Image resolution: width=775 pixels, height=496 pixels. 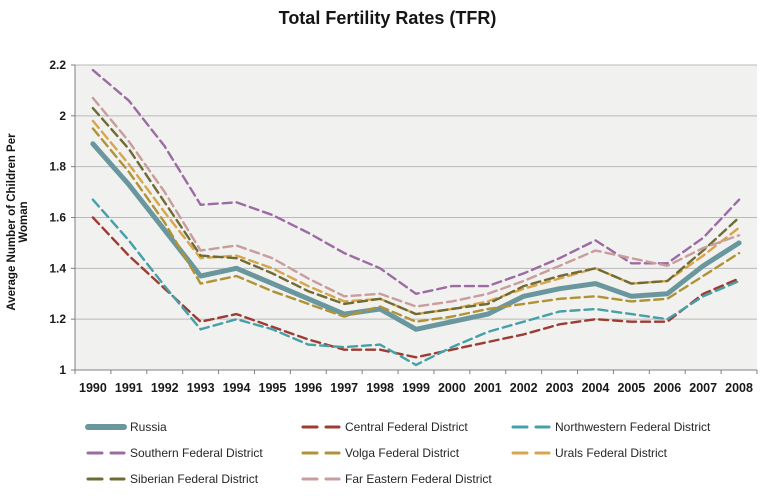 I want to click on x-tick-label: 1996, so click(x=308, y=388).